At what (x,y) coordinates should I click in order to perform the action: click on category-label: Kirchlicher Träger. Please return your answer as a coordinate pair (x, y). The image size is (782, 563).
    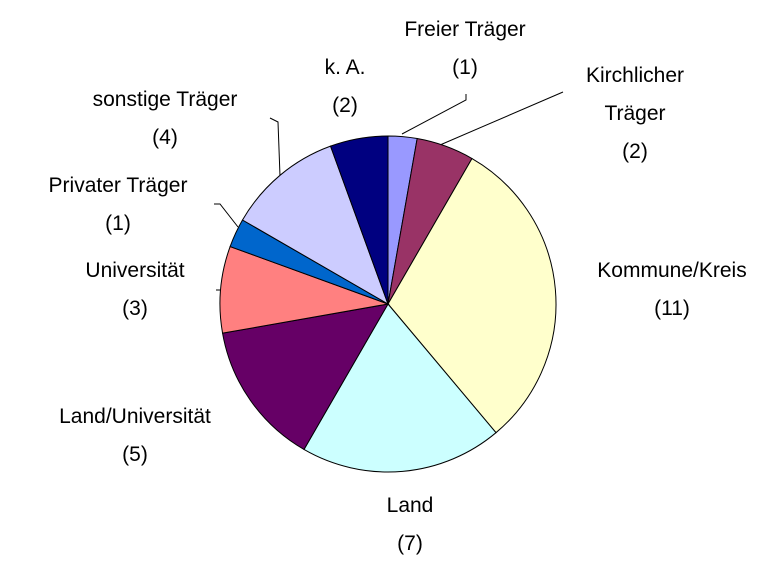
    Looking at the image, I should click on (635, 94).